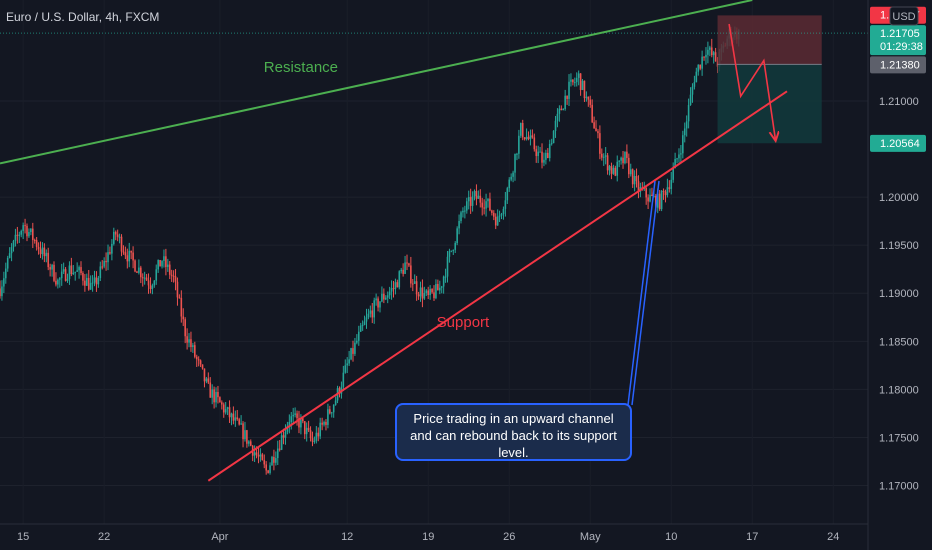 The height and width of the screenshot is (550, 932). I want to click on projection-arrows, so click(751, 81).